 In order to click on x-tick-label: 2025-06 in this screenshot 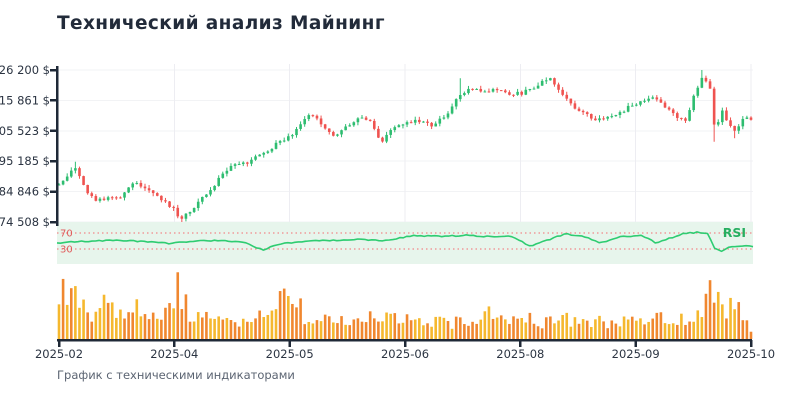, I will do `click(405, 354)`.